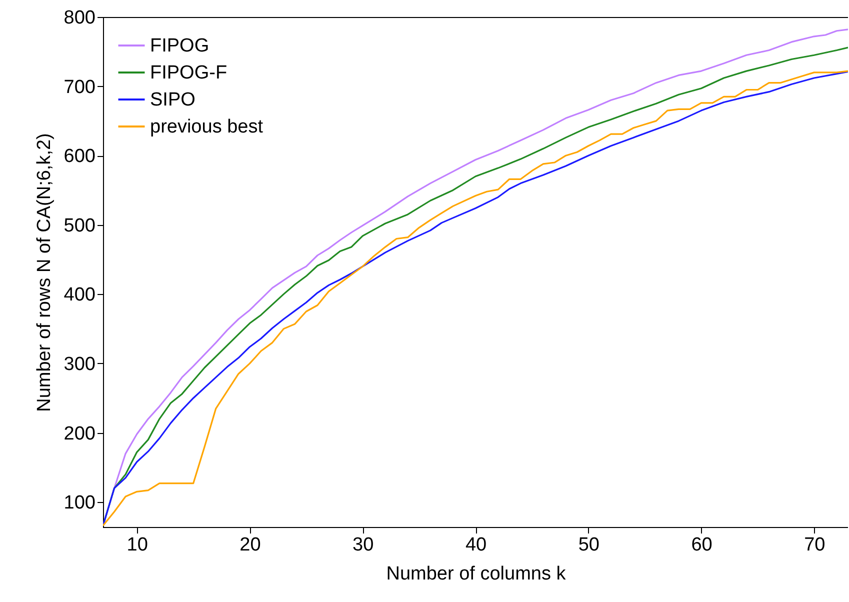 This screenshot has height=602, width=849. Describe the element at coordinates (589, 545) in the screenshot. I see `x-tick-label: 50` at that location.